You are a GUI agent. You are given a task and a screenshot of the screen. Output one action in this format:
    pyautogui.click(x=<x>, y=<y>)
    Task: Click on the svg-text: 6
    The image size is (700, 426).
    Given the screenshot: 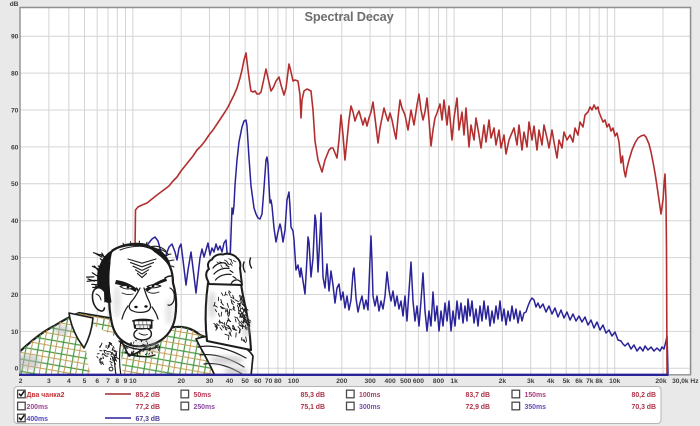 What is the action you would take?
    pyautogui.click(x=97, y=381)
    